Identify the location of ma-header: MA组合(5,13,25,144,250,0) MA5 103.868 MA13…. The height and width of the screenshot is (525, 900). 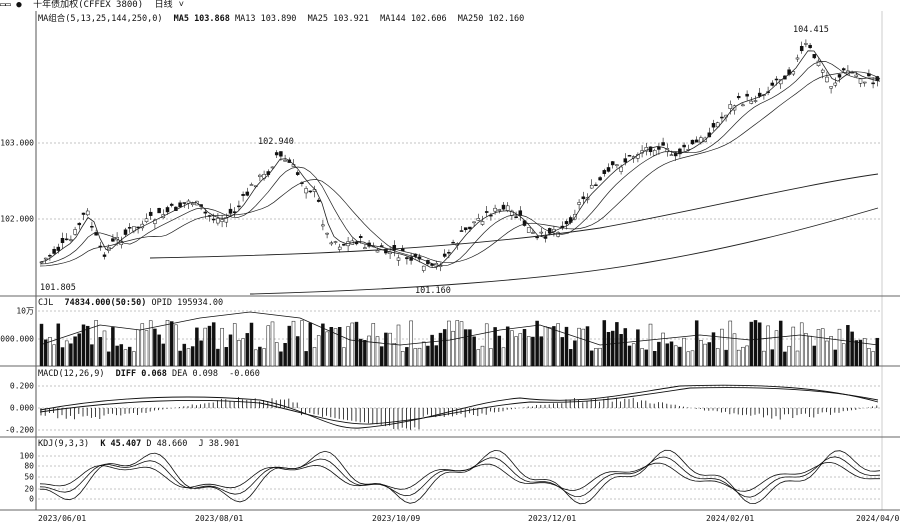
(284, 18).